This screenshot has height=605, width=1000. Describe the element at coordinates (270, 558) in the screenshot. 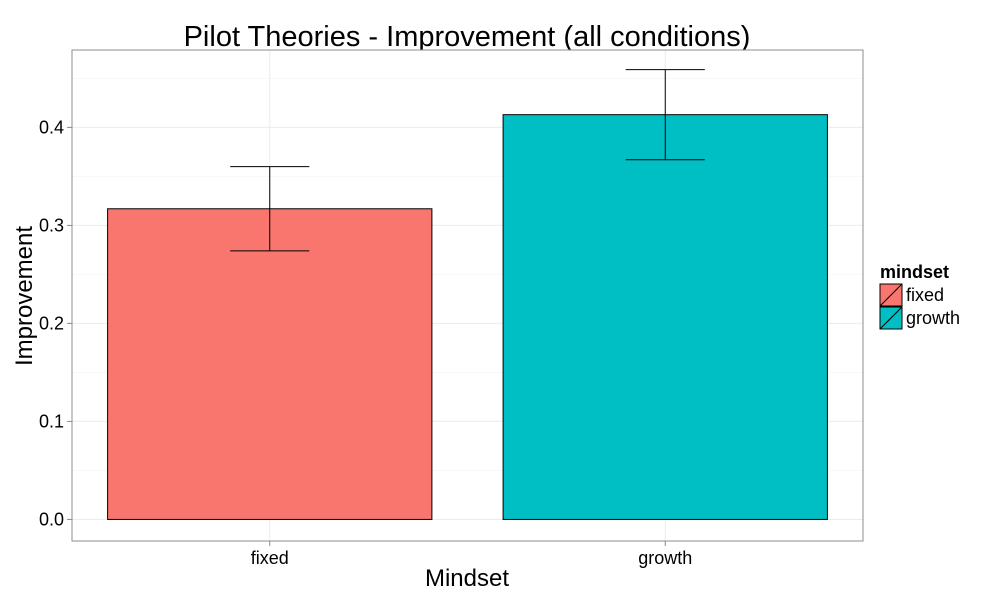

I see `x-tick-label: fixed` at that location.